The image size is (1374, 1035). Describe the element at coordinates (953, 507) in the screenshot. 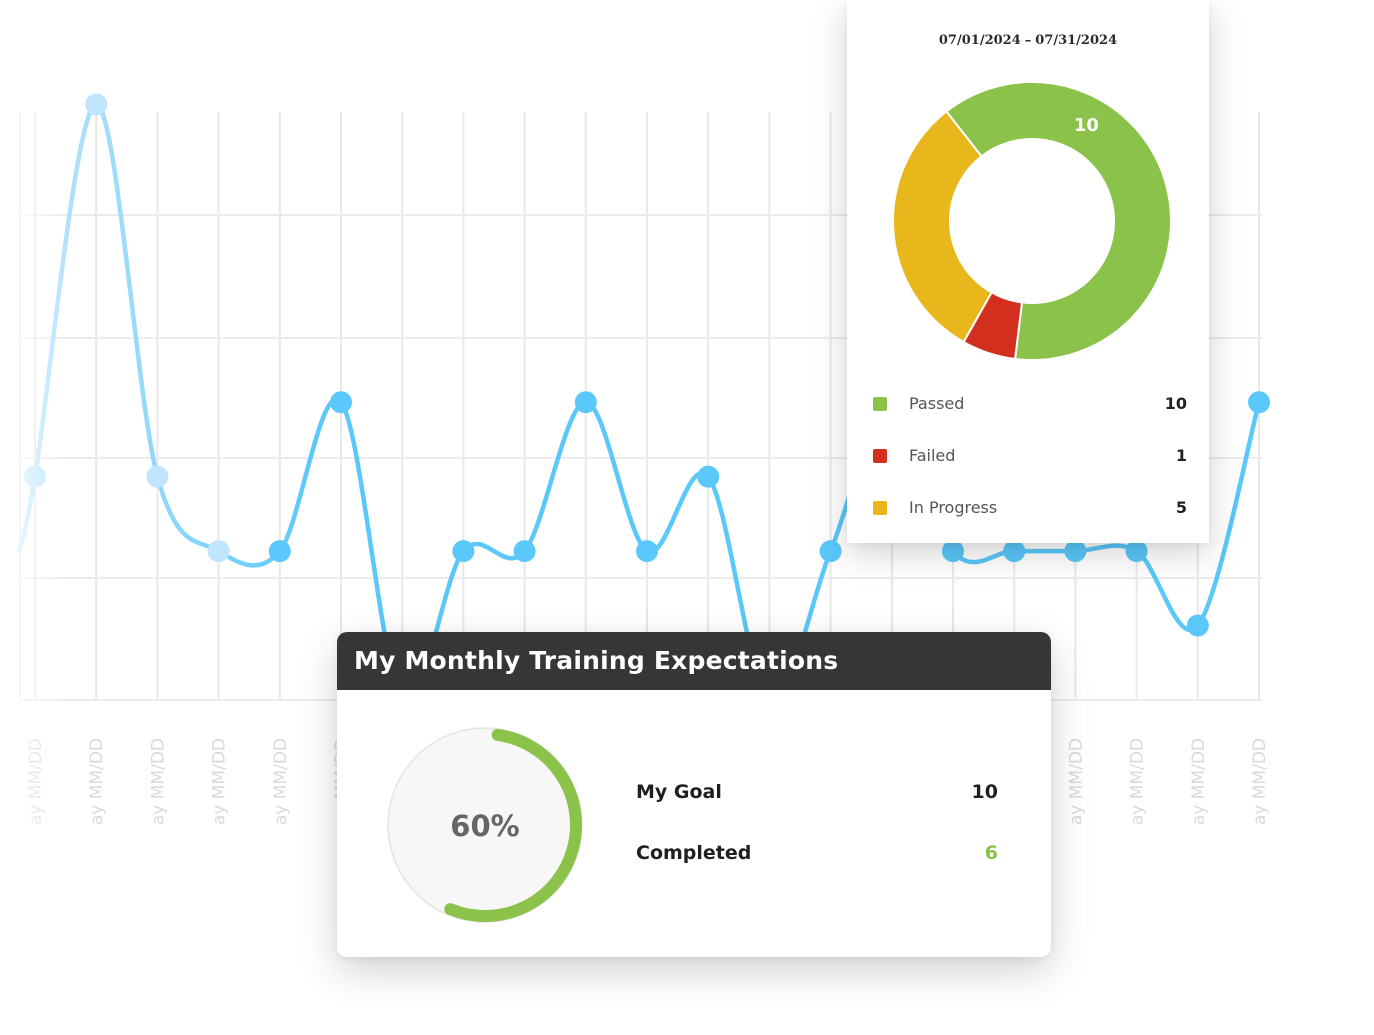

I see `legend-label-in-progress: In Progress` at that location.